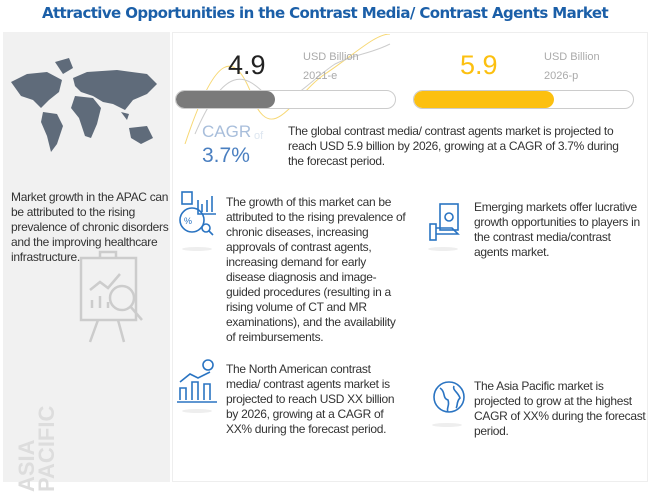 The height and width of the screenshot is (492, 650). What do you see at coordinates (479, 65) in the screenshot?
I see `metric-2026-value: 5.9` at bounding box center [479, 65].